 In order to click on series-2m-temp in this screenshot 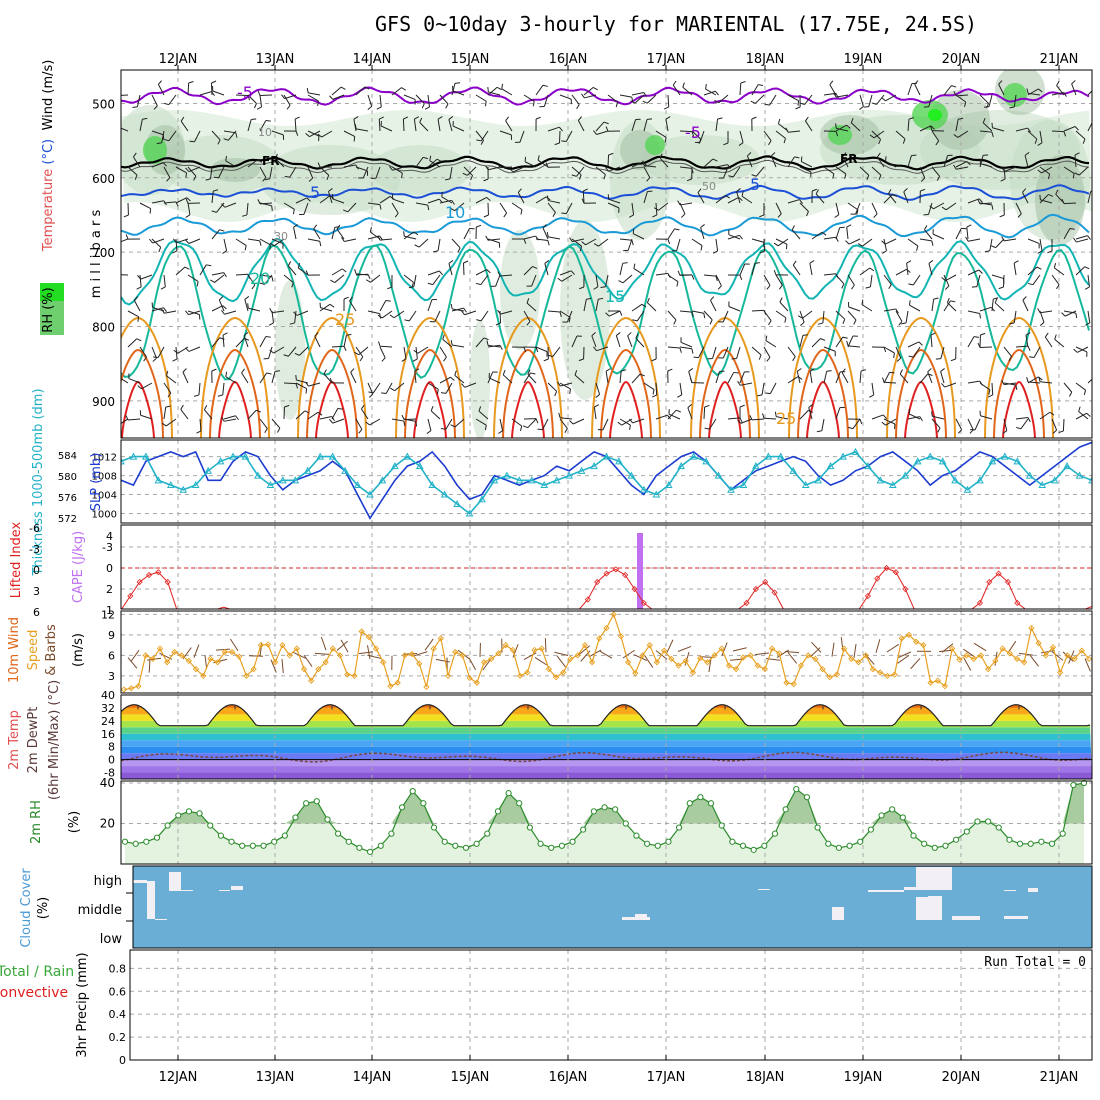, I will do `click(606, 715)`.